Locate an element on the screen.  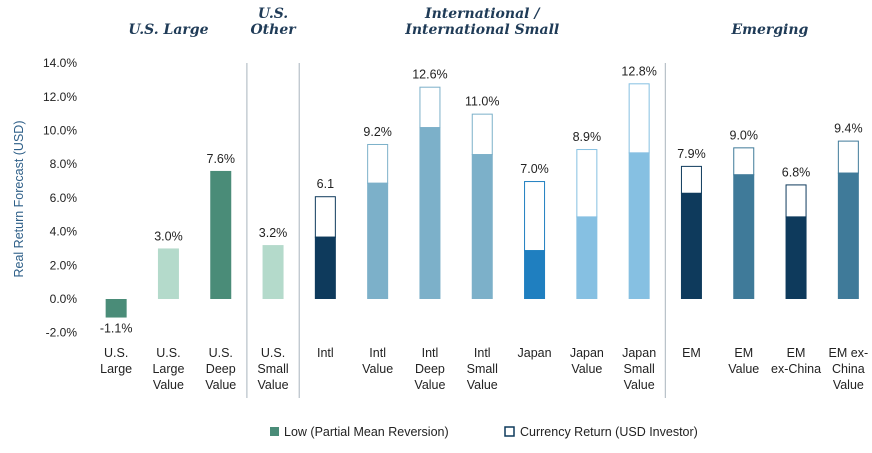
data-label: 11.0% is located at coordinates (482, 102).